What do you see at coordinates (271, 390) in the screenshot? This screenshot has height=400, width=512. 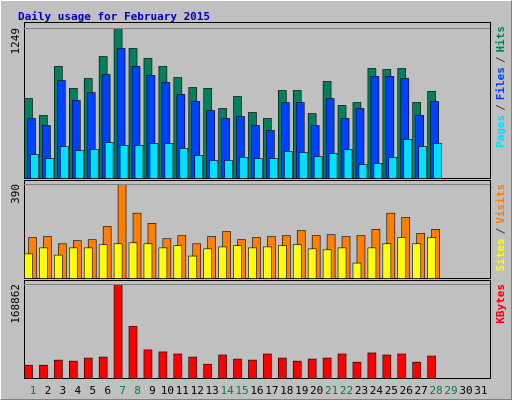 I see `x-tick-label: 17` at bounding box center [271, 390].